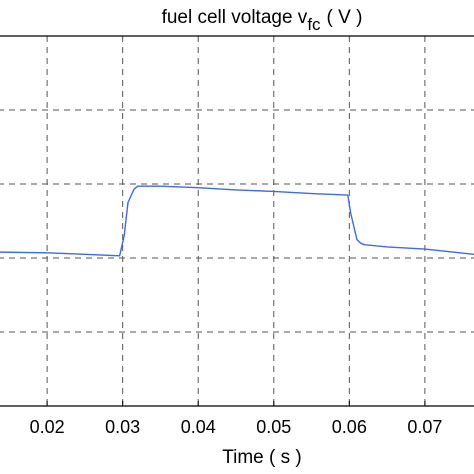 The width and height of the screenshot is (474, 474). What do you see at coordinates (314, 24) in the screenshot?
I see `chart-title-subscript: fc` at bounding box center [314, 24].